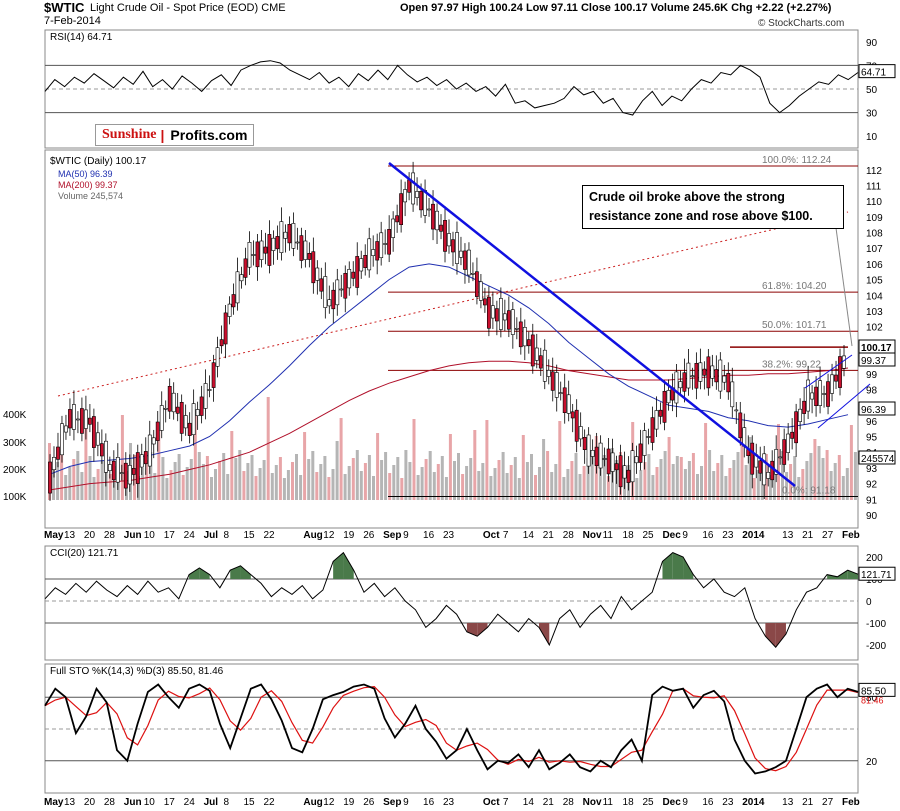 The height and width of the screenshot is (811, 900). Describe the element at coordinates (137, 671) in the screenshot. I see `sto-label: Full STO %K(14,3) %D(3) 85.50, 81.46` at that location.